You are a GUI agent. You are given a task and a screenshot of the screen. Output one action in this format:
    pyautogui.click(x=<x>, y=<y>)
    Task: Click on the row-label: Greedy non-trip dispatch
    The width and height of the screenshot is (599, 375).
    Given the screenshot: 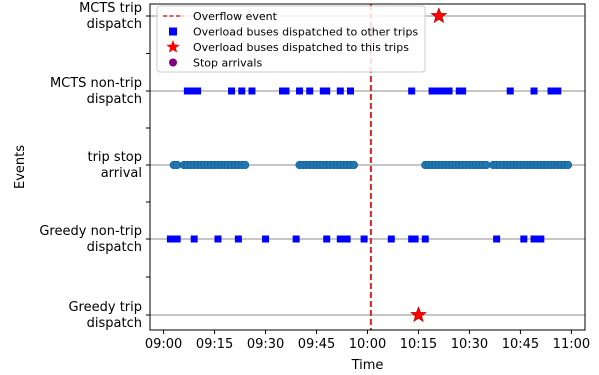 What is the action you would take?
    pyautogui.click(x=90, y=239)
    